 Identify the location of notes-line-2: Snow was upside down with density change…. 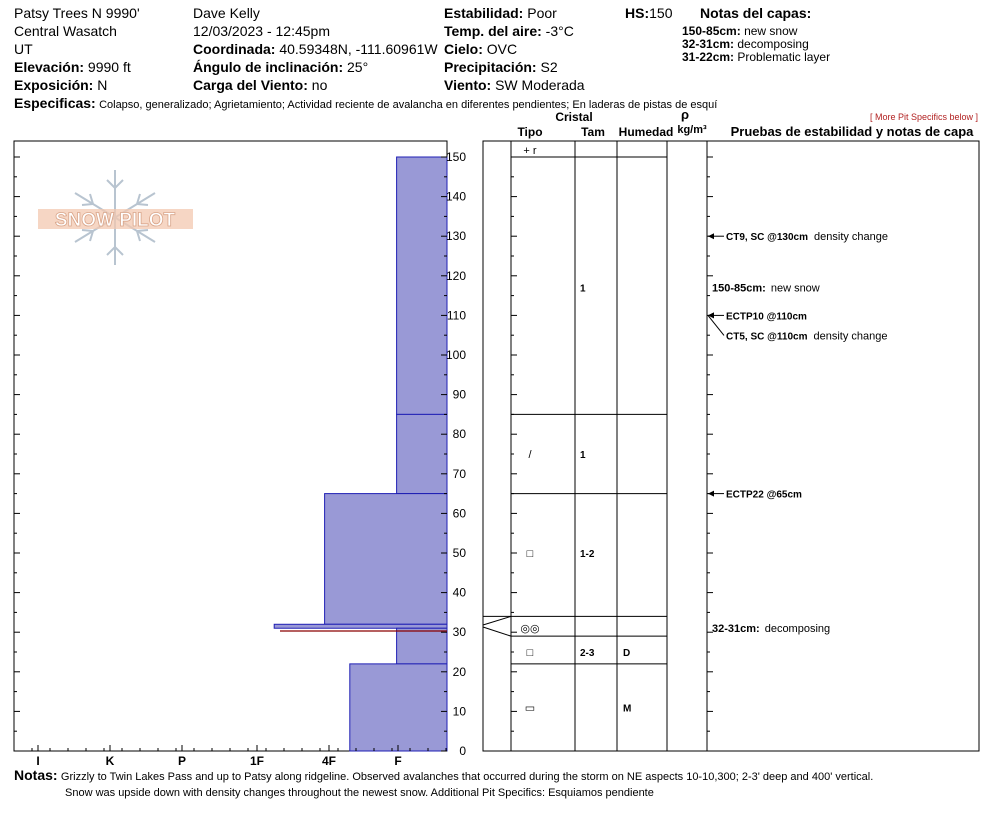
(359, 793).